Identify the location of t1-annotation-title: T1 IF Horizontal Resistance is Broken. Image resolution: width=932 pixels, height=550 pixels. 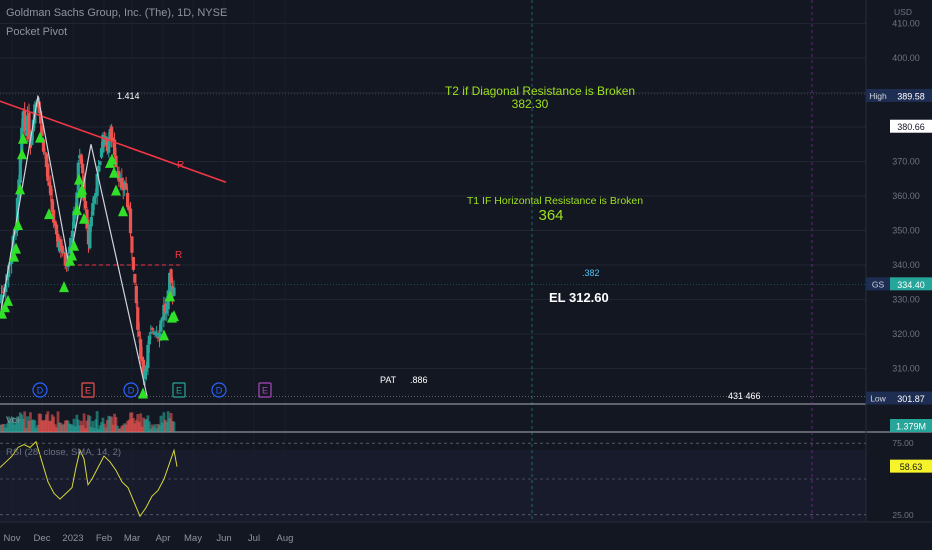
(555, 201).